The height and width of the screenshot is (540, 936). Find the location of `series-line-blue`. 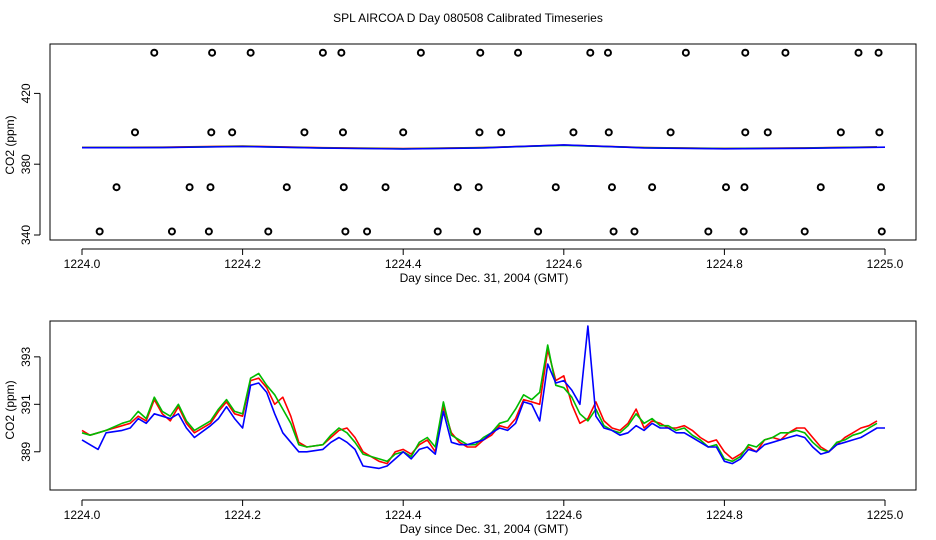

series-line-blue is located at coordinates (483, 147).